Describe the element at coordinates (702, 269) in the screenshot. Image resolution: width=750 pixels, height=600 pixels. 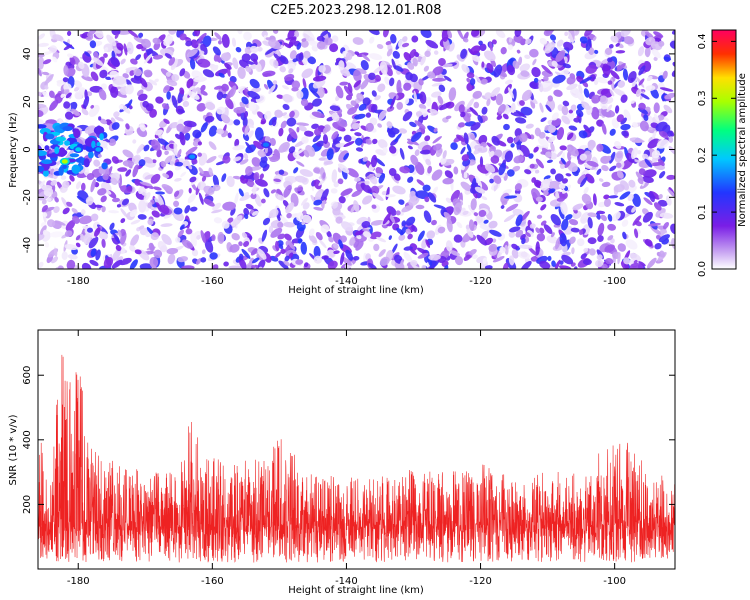
I see `colorbar-tick-label: 0.0` at that location.